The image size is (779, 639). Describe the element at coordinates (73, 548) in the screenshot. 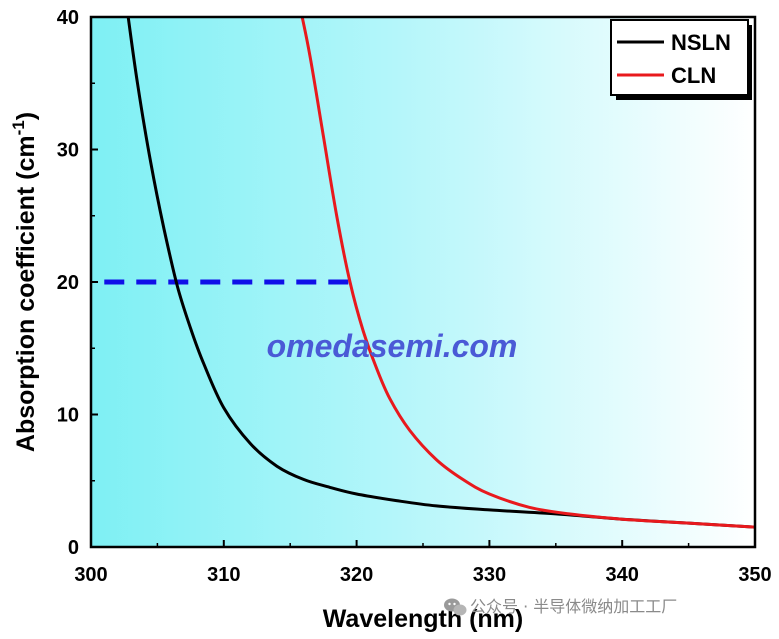

I see `y-tick-label-0: 0` at that location.